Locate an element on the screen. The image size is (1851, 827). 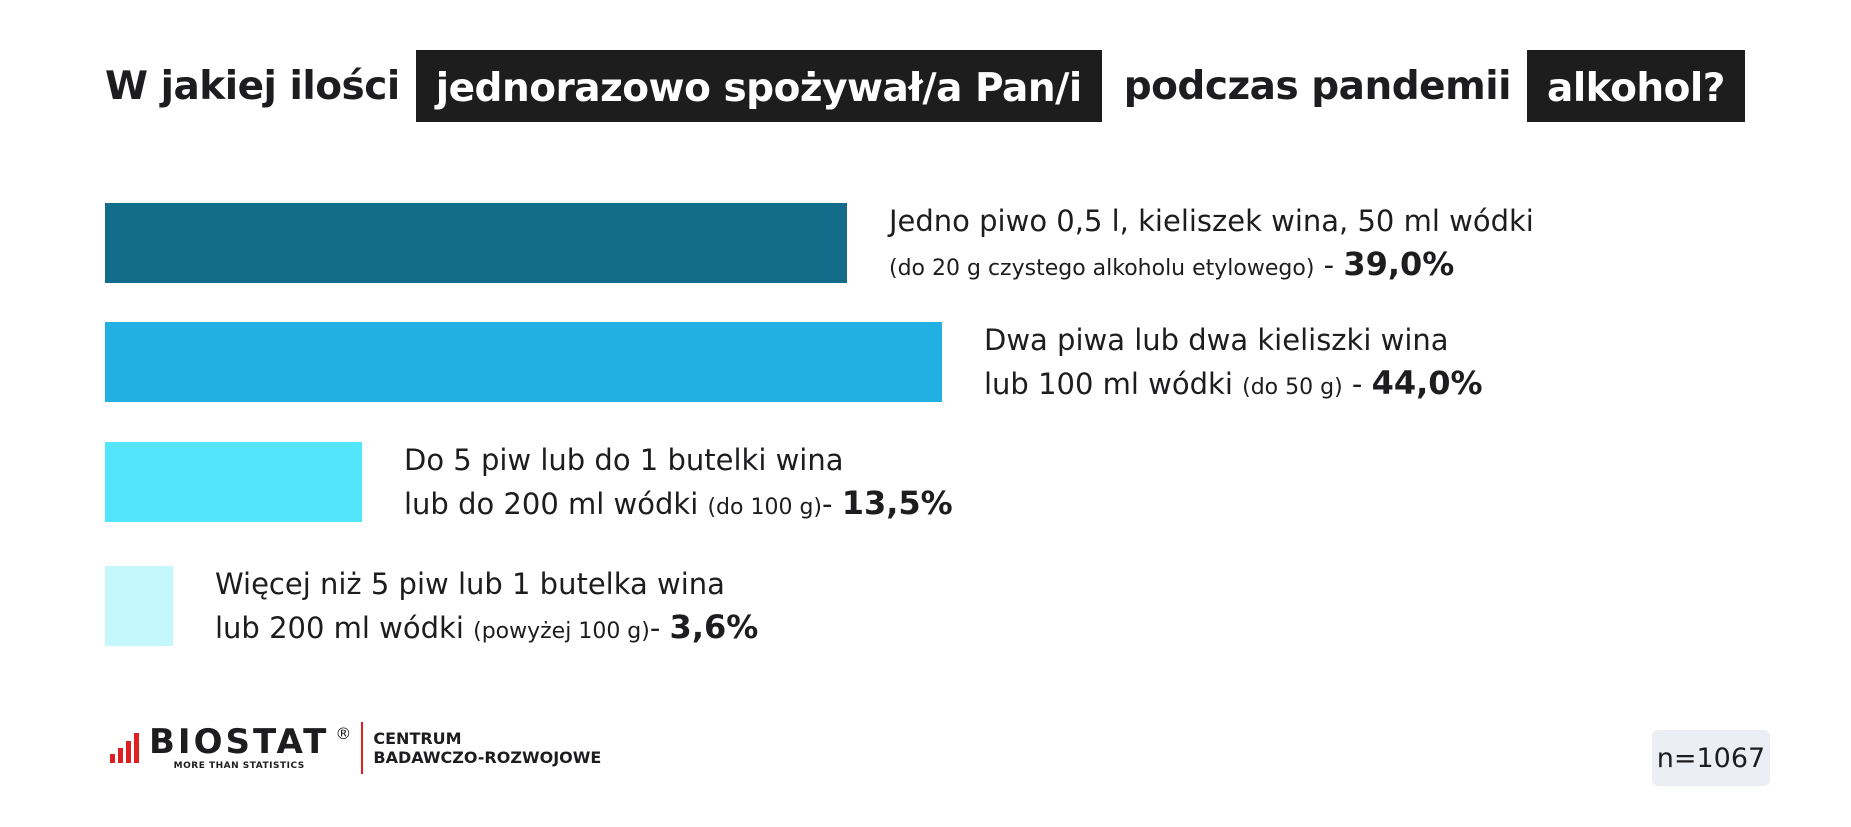
bar-label-line-1: Więcej niż 5 piw lub 1 butelka wina is located at coordinates (470, 584).